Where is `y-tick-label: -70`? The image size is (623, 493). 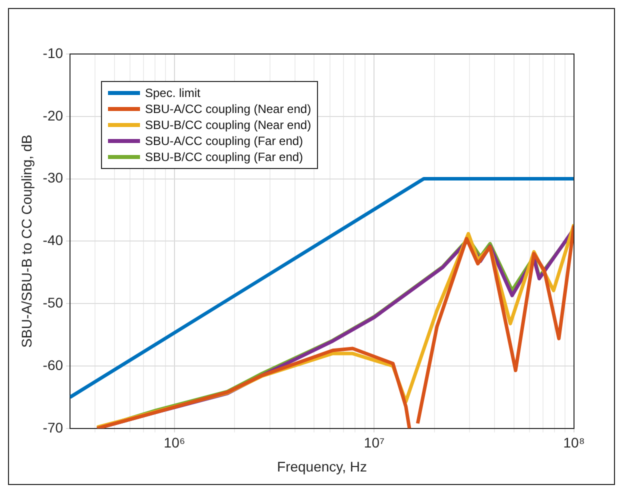 y-tick-label: -70 is located at coordinates (53, 427).